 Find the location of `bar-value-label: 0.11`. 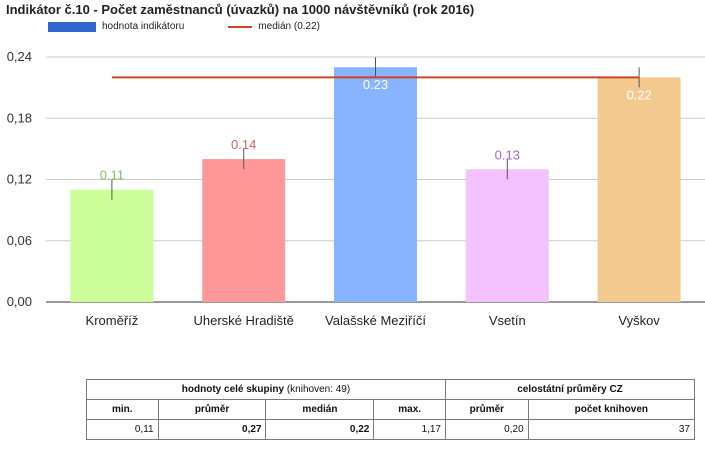

bar-value-label: 0.11 is located at coordinates (112, 175).